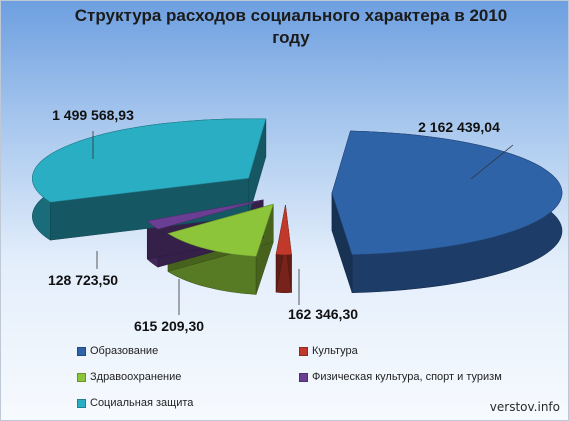 This screenshot has width=569, height=421. I want to click on legend-label-zdravoohranenie: Здравоохранение, so click(136, 377).